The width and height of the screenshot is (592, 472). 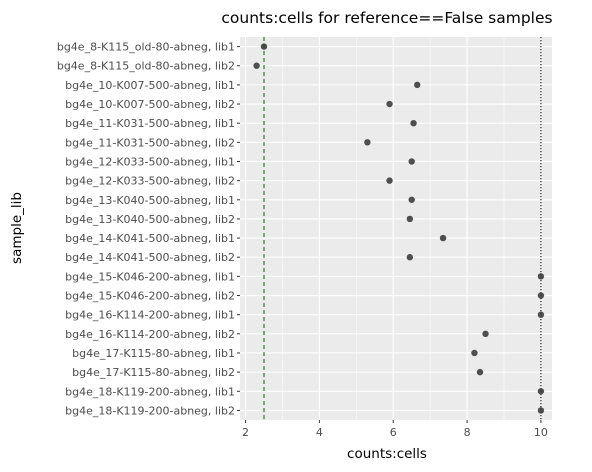 I want to click on x-tick-label: 6, so click(x=393, y=432).